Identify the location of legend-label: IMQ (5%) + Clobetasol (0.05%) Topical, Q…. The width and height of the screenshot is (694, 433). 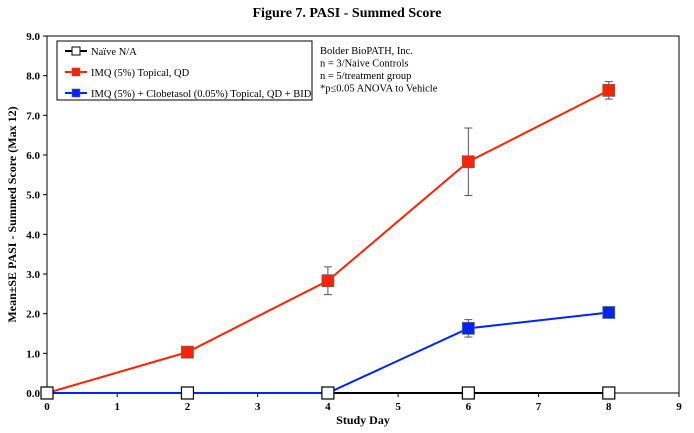
(201, 94).